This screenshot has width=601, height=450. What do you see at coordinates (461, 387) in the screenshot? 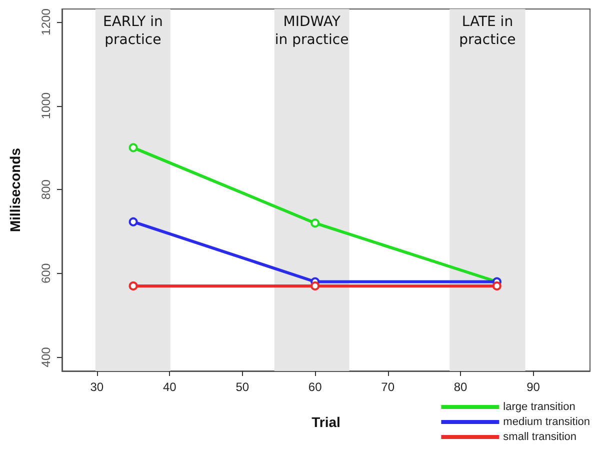
I see `x-tick-label: 80` at bounding box center [461, 387].